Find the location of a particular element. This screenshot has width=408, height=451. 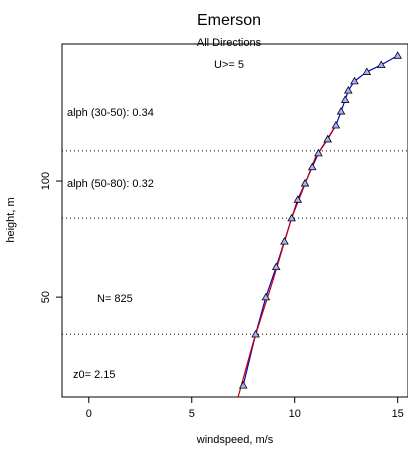

chart-title: Emerson is located at coordinates (229, 20).